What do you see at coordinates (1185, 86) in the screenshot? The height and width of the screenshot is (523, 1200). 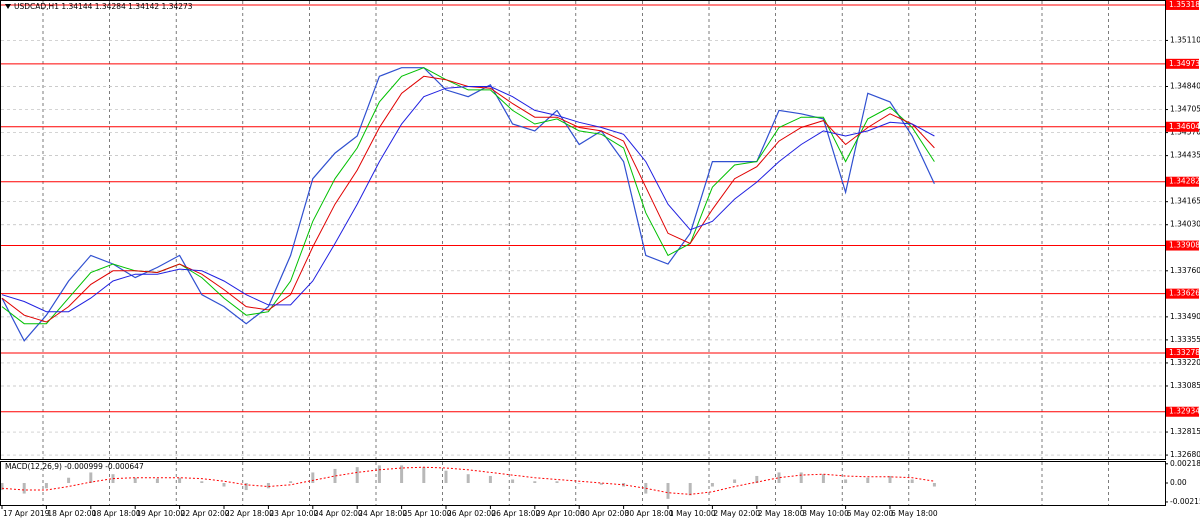 I see `y-tick-label: 1.34840` at bounding box center [1185, 86].